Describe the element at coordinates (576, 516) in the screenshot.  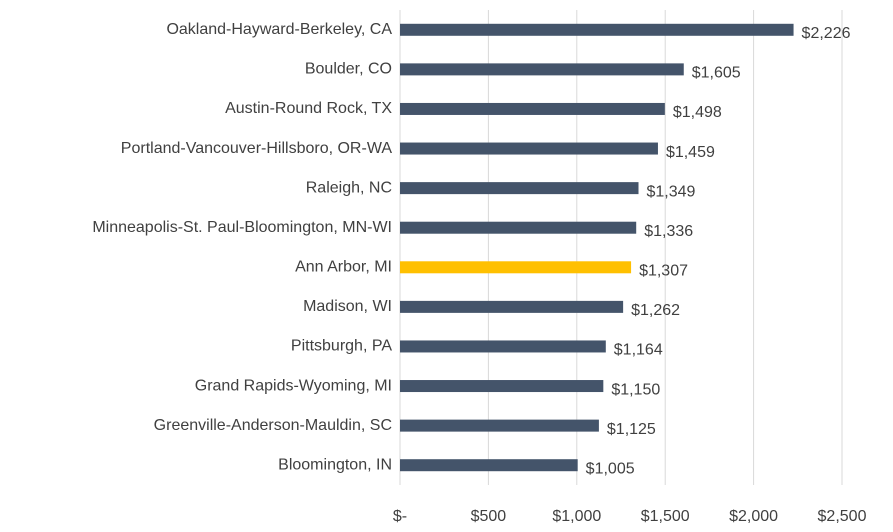
I see `x-tick-label: $1,000` at that location.